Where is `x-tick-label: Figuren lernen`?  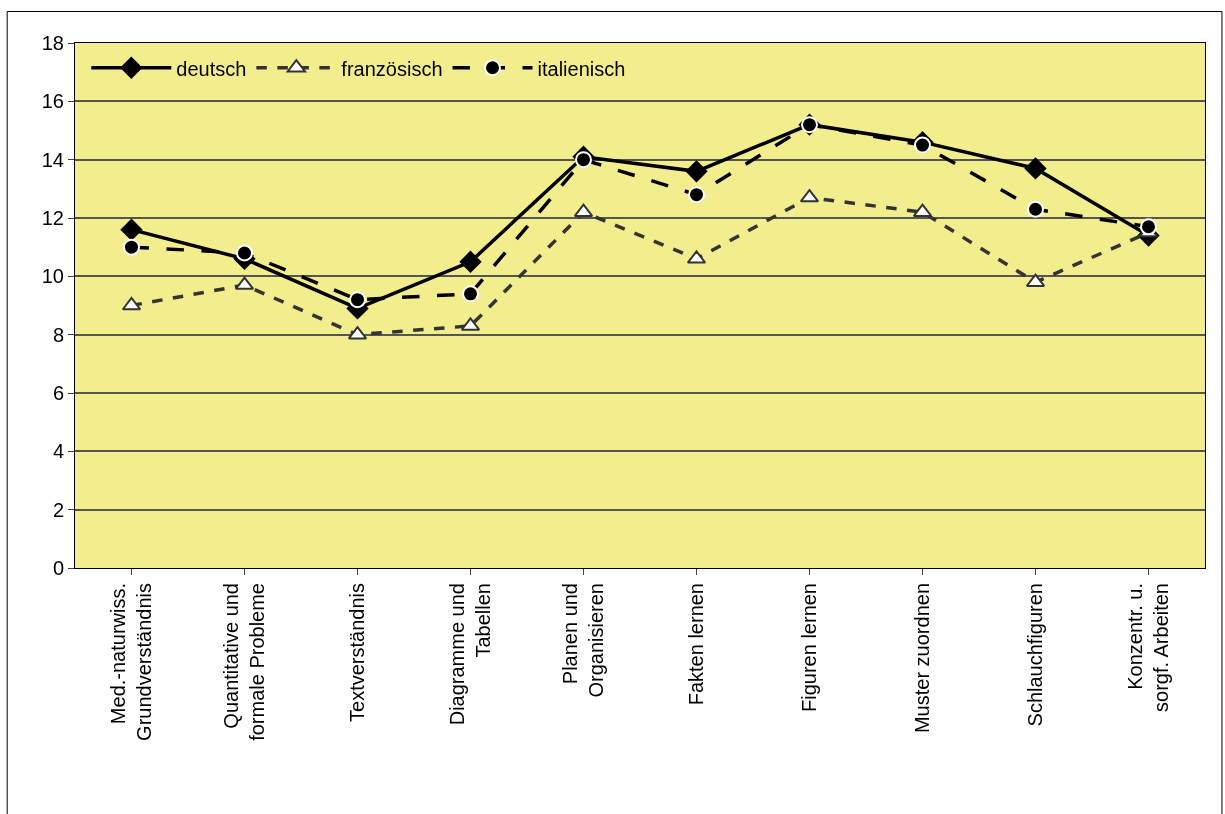 x-tick-label: Figuren lernen is located at coordinates (809, 647).